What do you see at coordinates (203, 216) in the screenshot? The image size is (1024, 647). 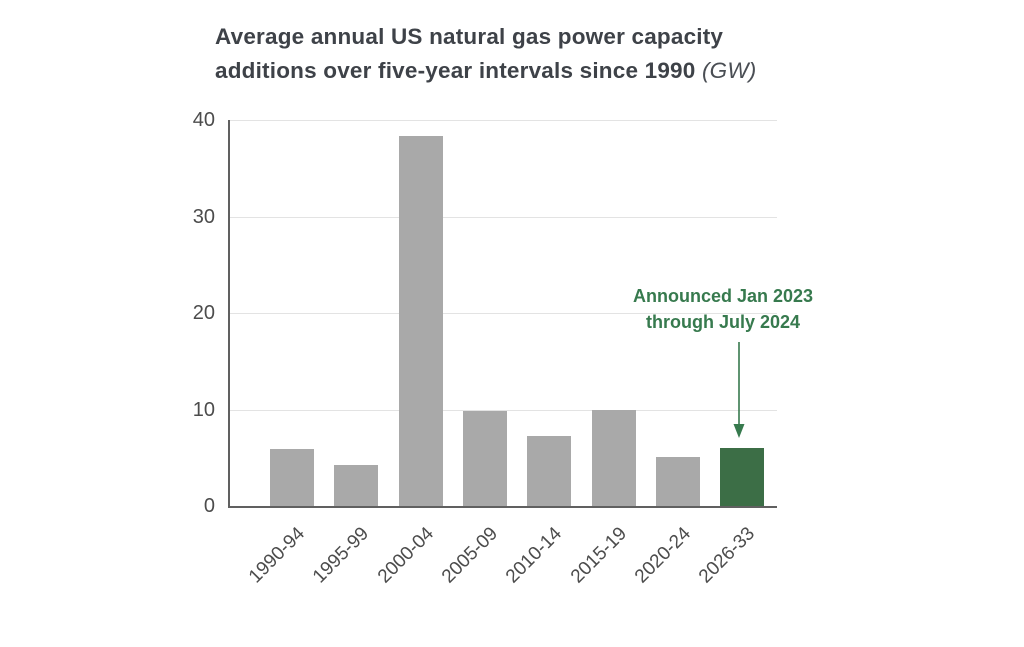 I see `y-tick-label-30: 30` at bounding box center [203, 216].